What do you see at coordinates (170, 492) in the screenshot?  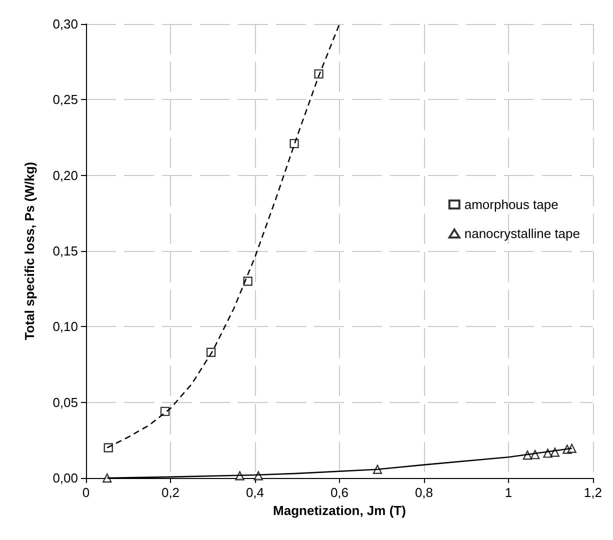 I see `x-tick-label: 0,2` at bounding box center [170, 492].